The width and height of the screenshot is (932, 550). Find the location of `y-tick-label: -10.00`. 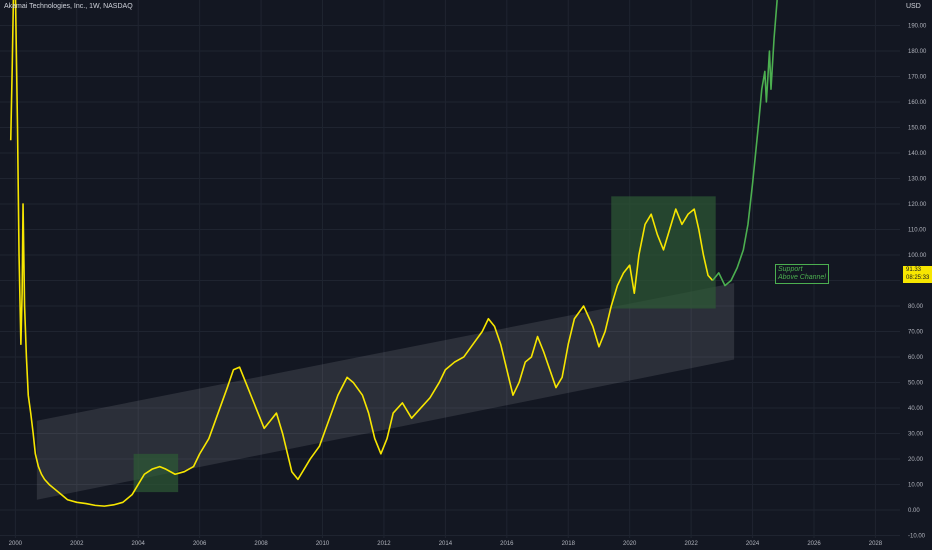

y-tick-label: -10.00 is located at coordinates (917, 536).